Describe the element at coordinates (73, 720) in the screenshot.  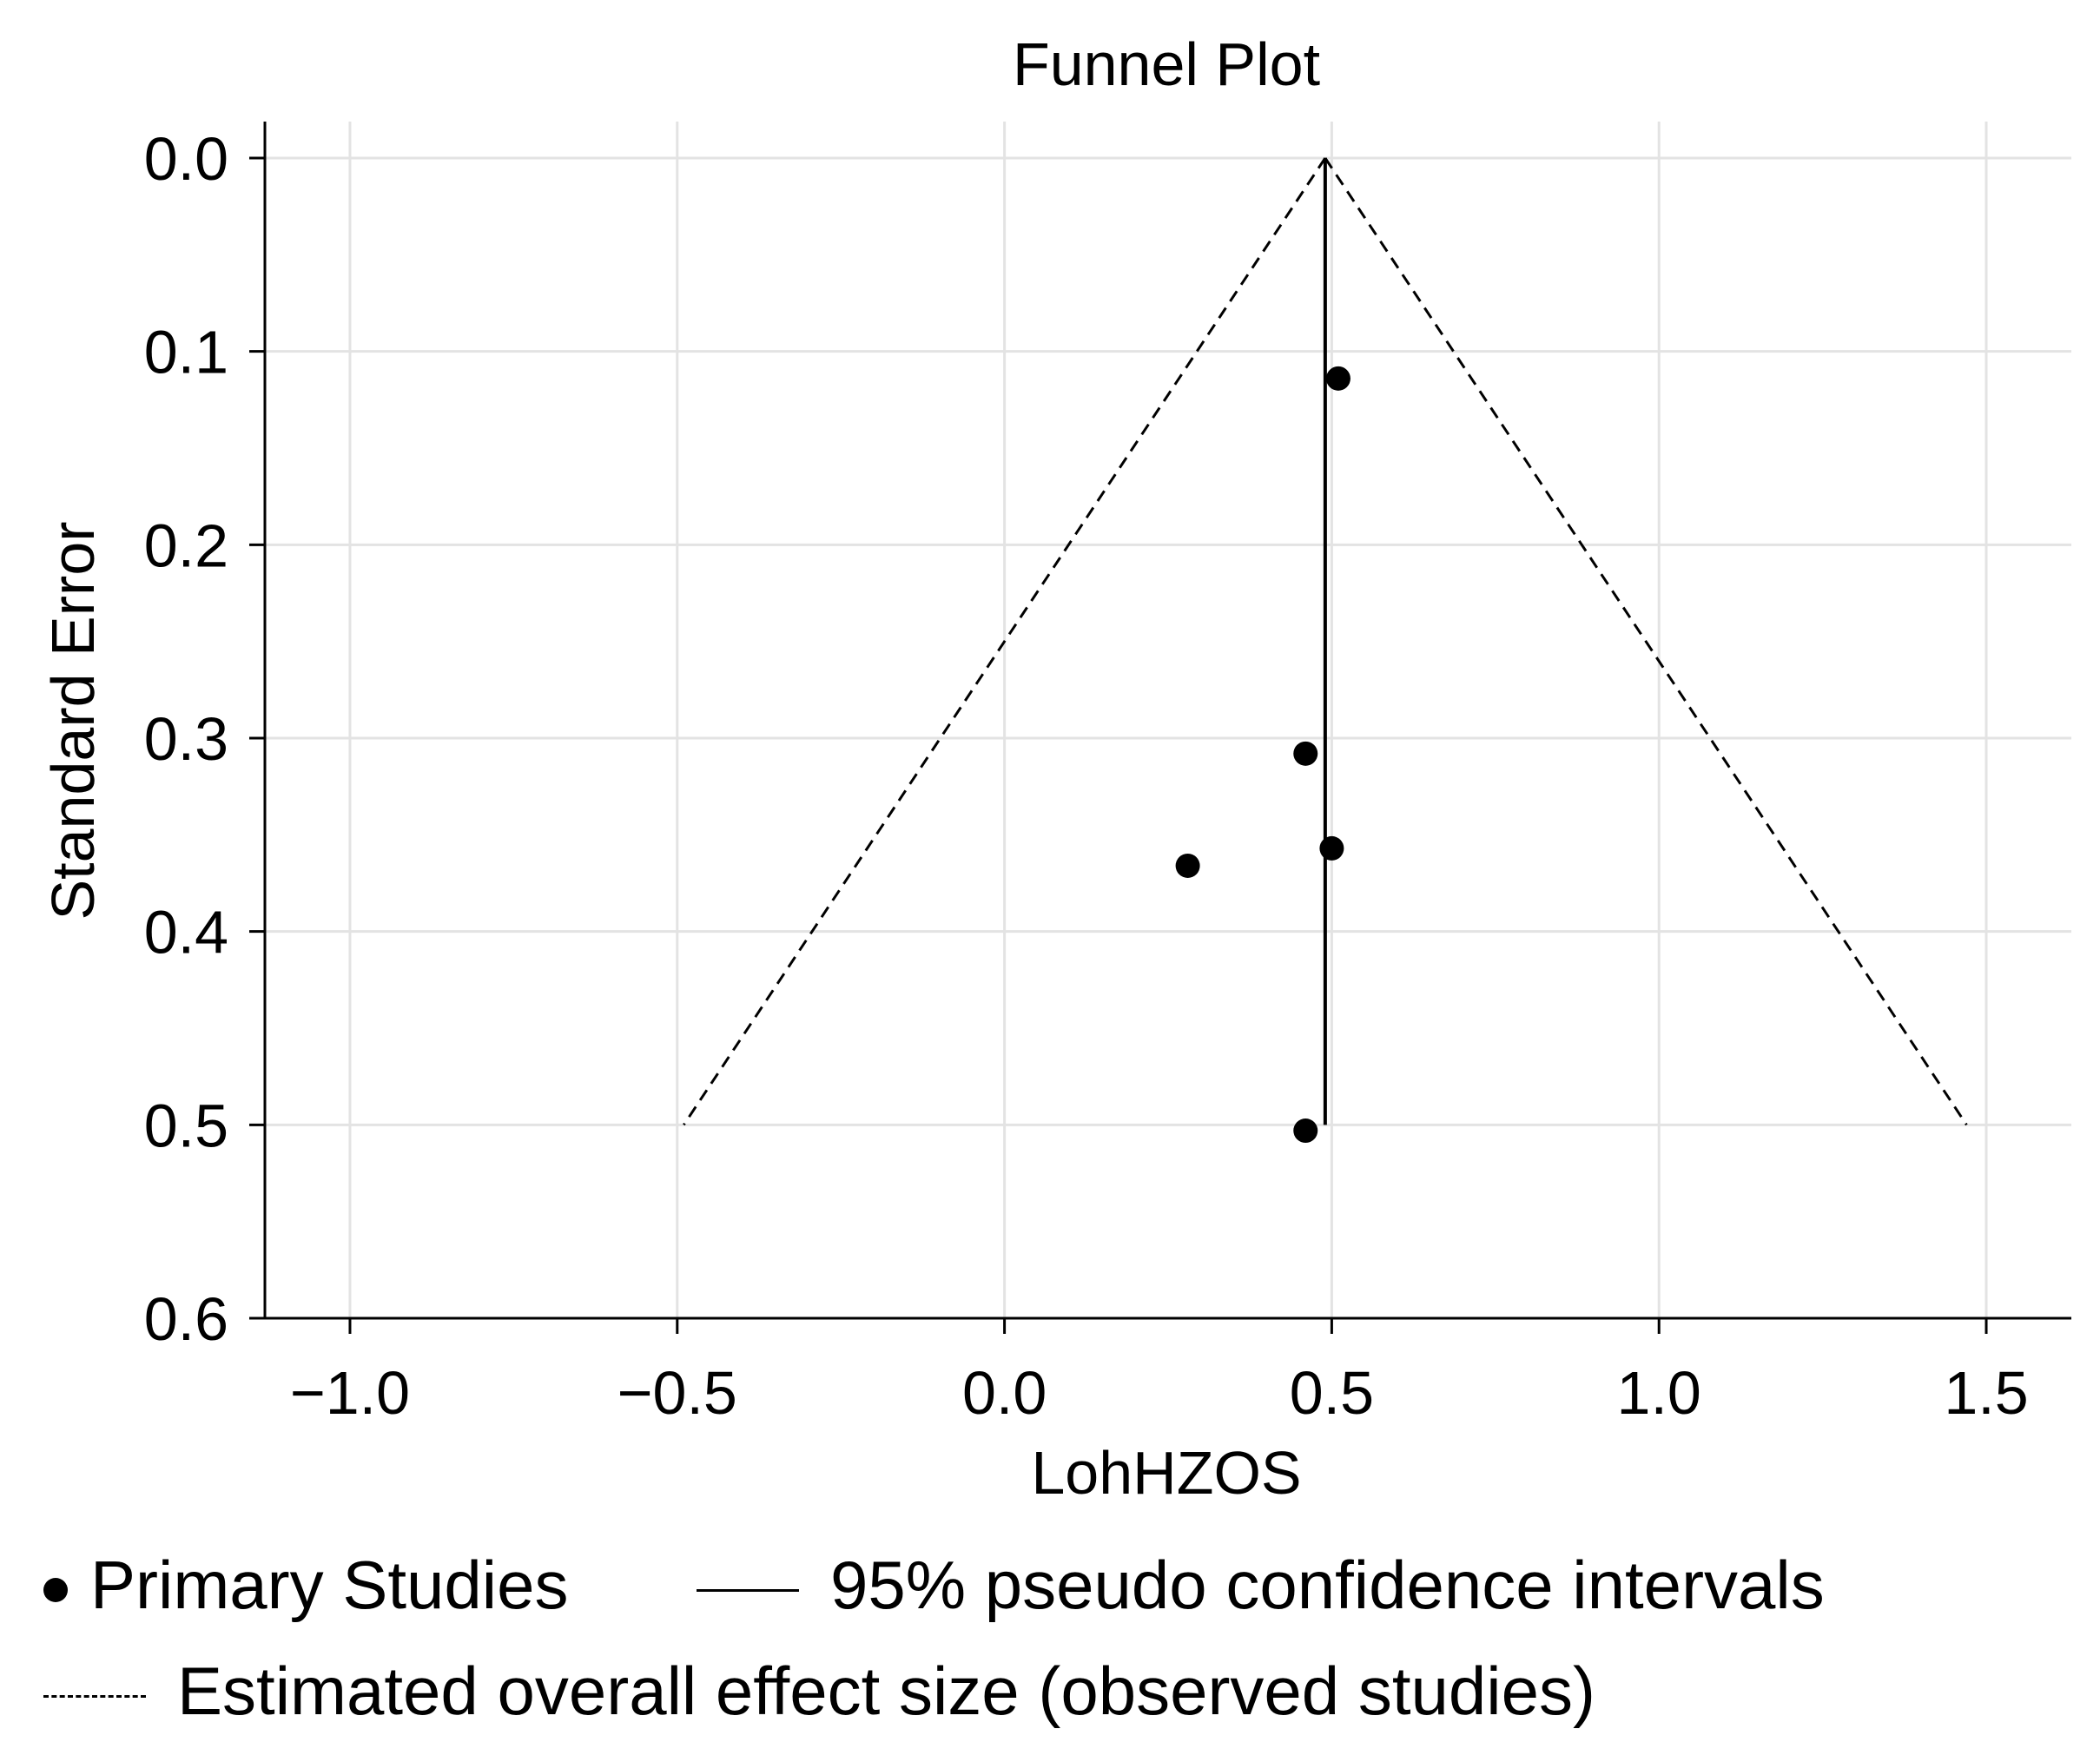
I see `y-axis-label: Standard Error` at that location.